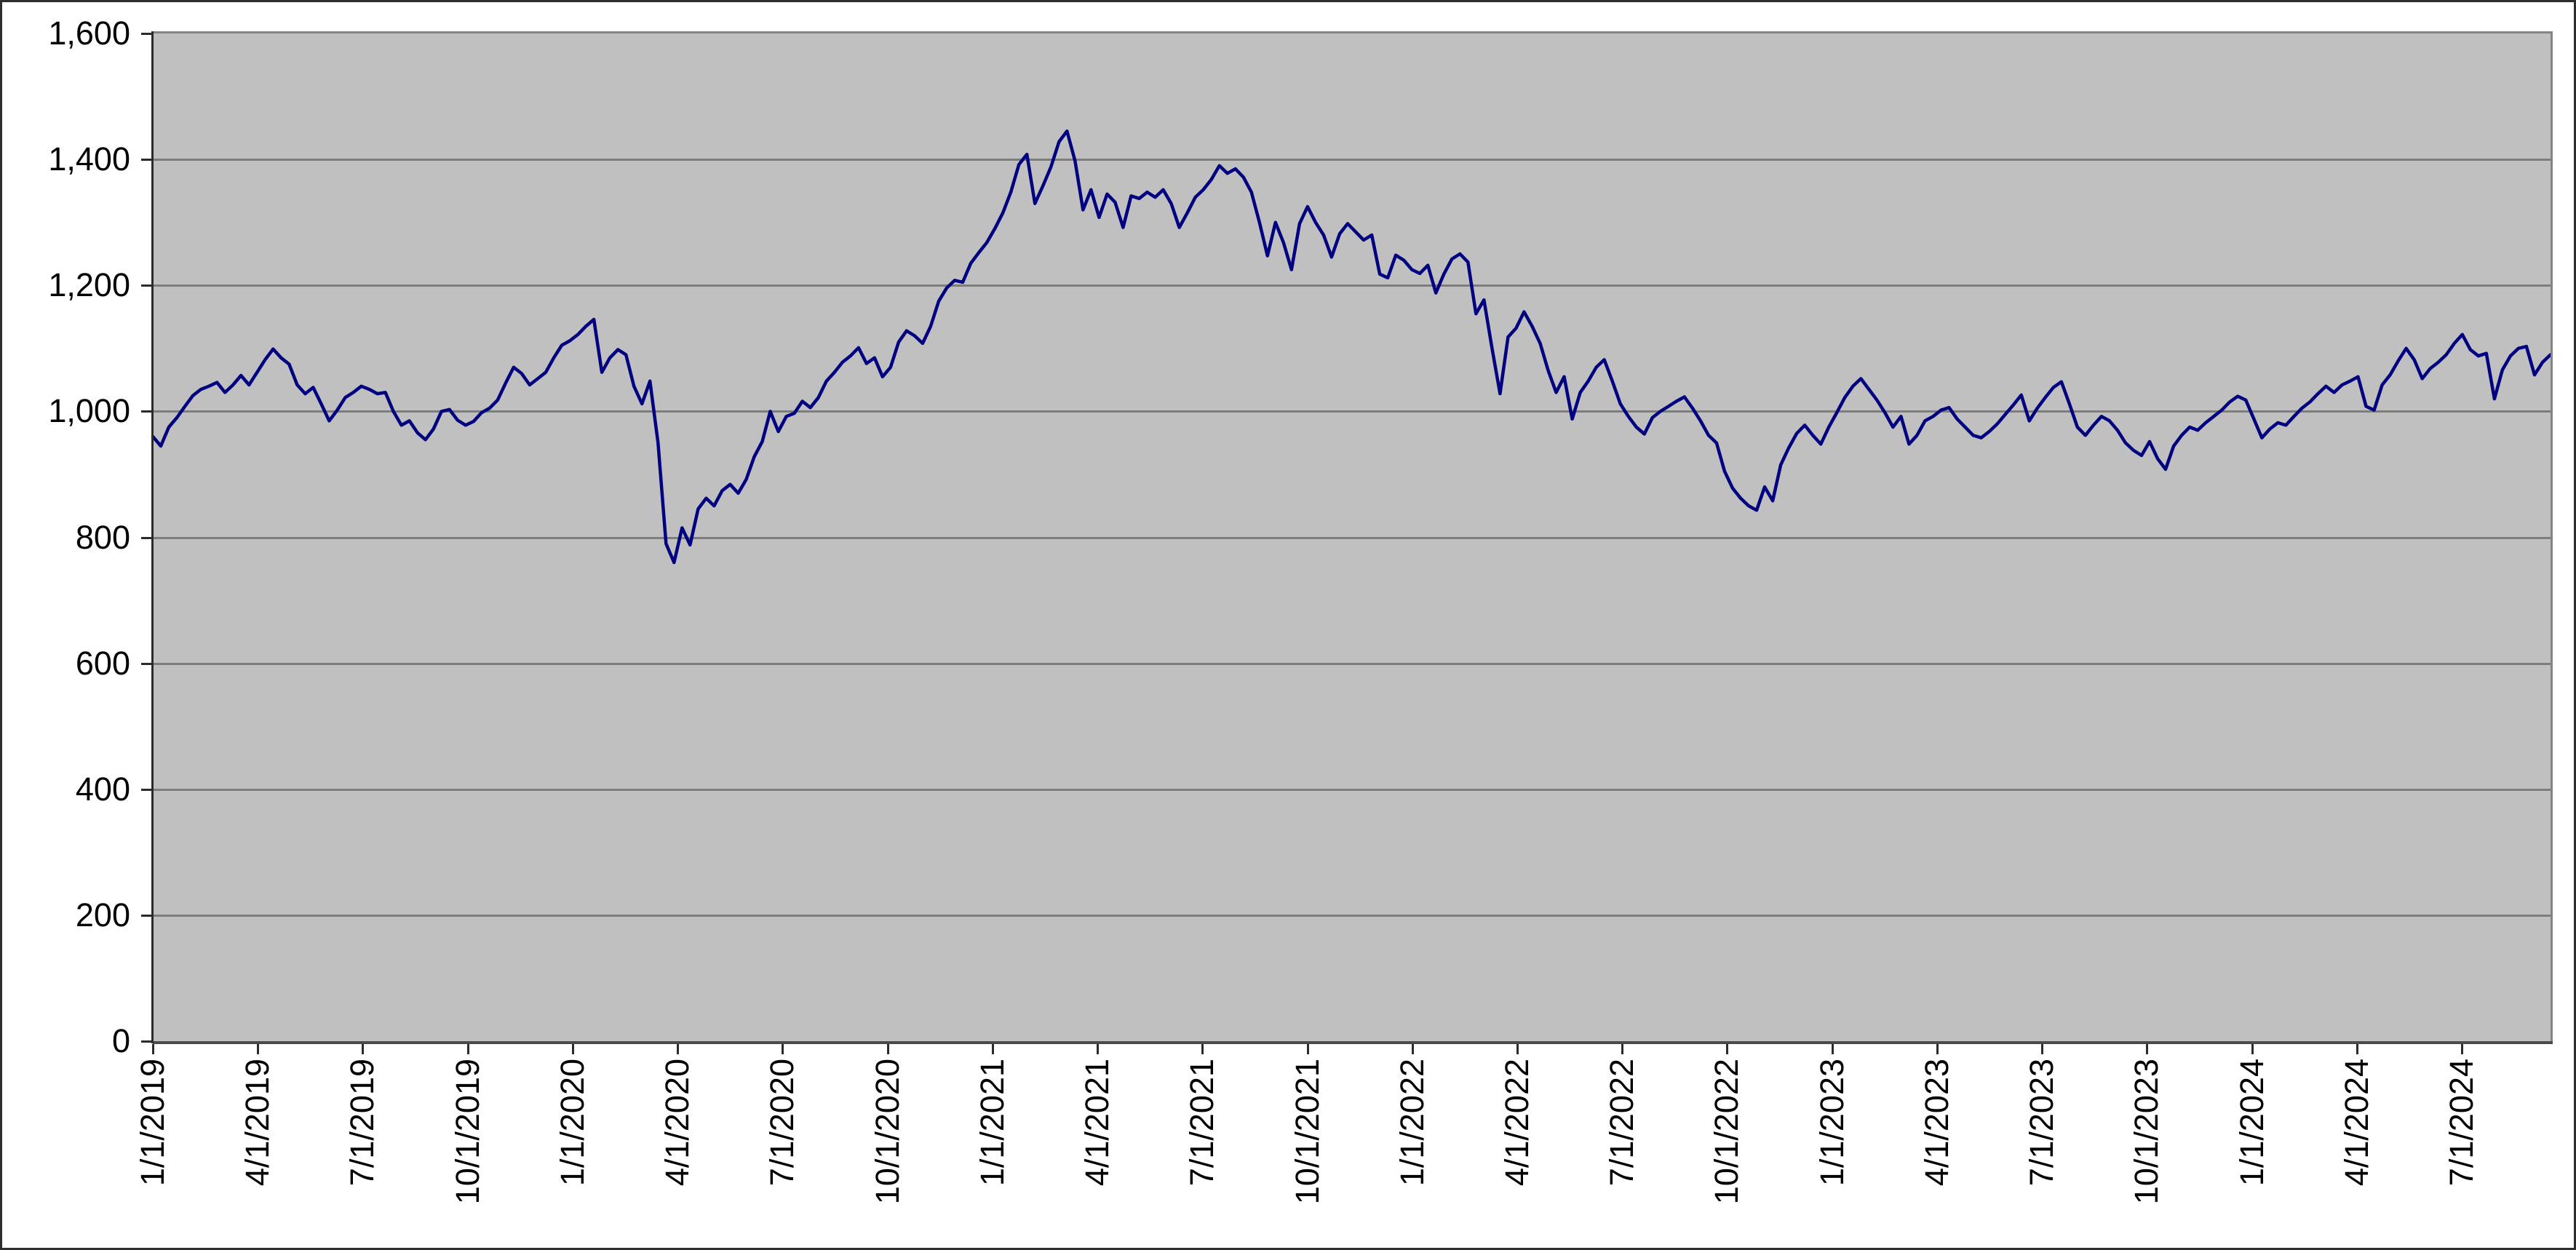 This screenshot has height=1250, width=2576. Describe the element at coordinates (102, 789) in the screenshot. I see `y-axis-label: 400` at that location.